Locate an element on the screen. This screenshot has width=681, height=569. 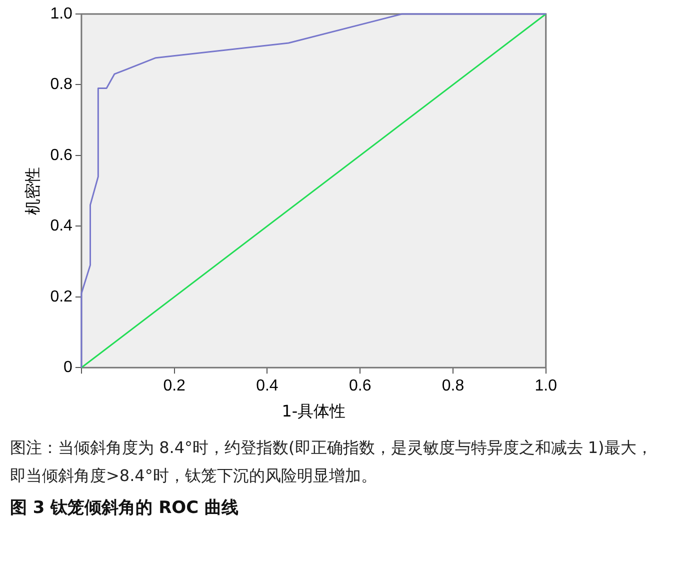
x-tick-label: 0.4 is located at coordinates (267, 386).